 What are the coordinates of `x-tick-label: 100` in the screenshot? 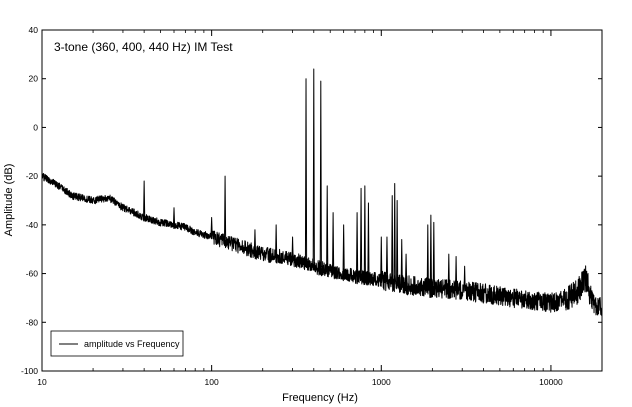 It's located at (212, 382).